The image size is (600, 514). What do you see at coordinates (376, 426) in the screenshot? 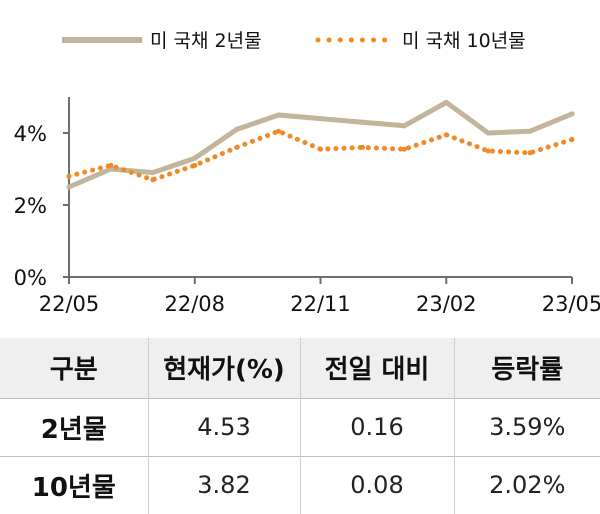
I see `cell-change: 0.16` at bounding box center [376, 426].